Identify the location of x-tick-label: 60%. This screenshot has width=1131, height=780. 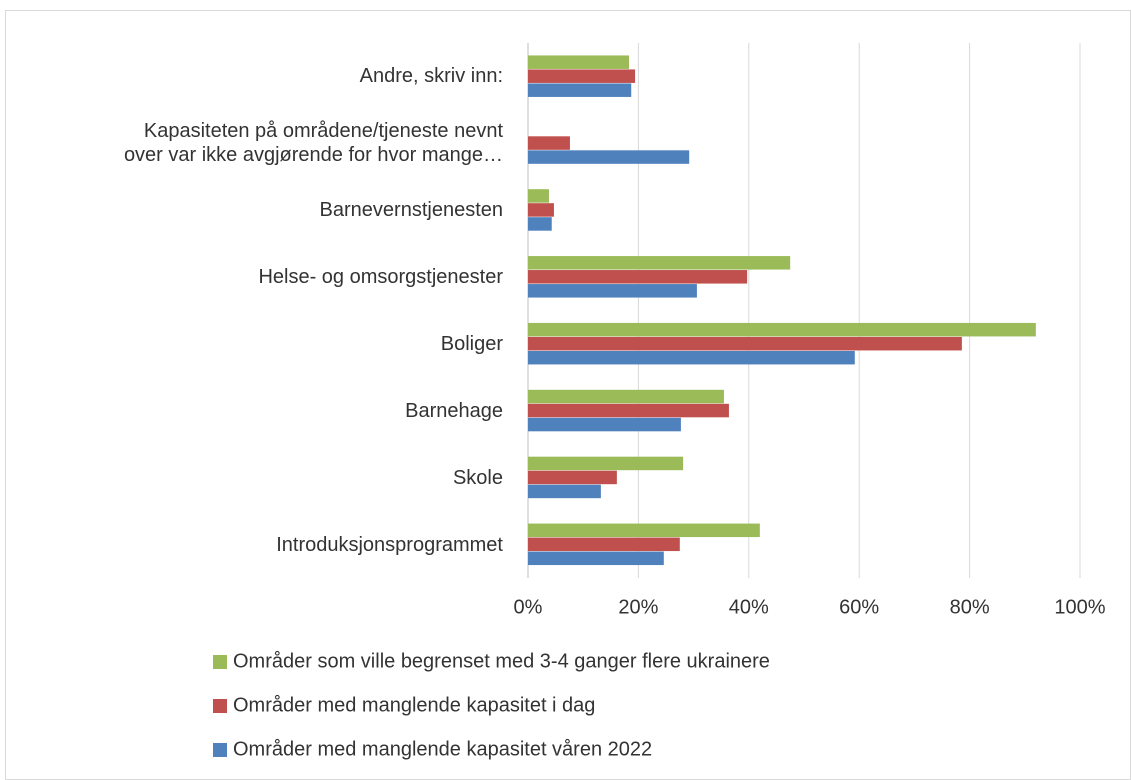
(859, 607).